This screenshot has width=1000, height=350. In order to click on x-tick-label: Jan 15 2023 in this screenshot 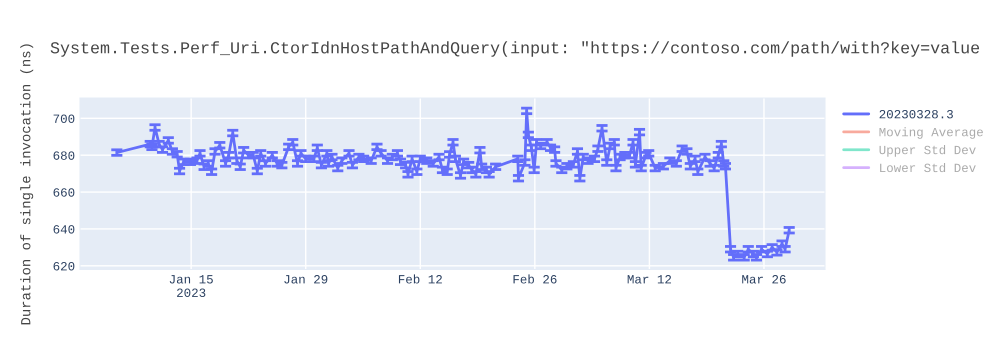, I will do `click(191, 286)`.